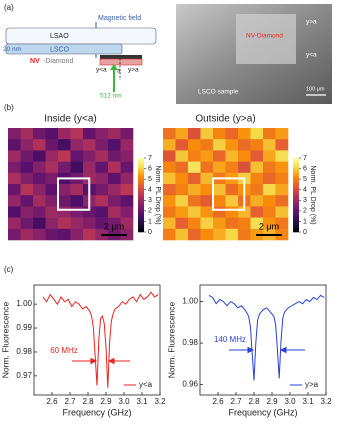 The width and height of the screenshot is (337, 433). Describe the element at coordinates (305, 158) in the screenshot. I see `colorbar-tick-label: 7` at that location.